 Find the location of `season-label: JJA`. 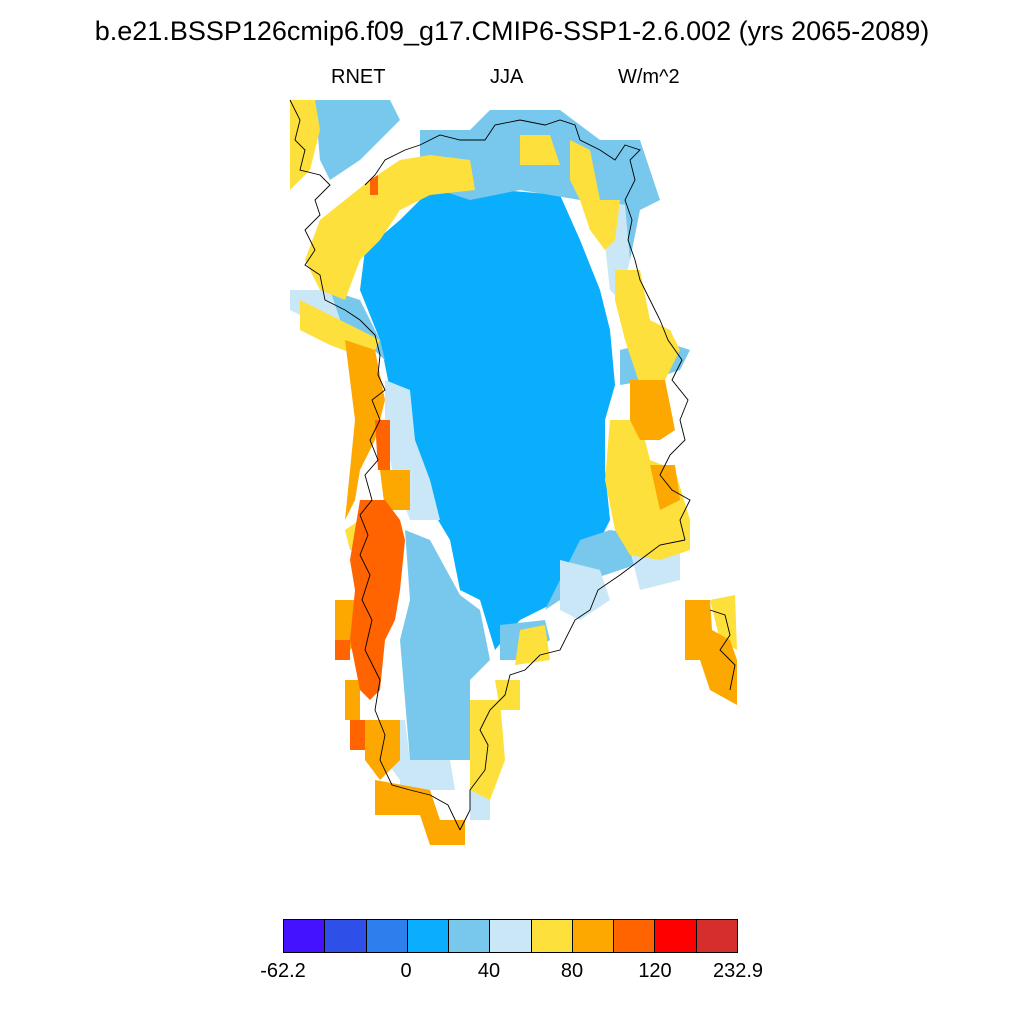

season-label: JJA is located at coordinates (507, 77).